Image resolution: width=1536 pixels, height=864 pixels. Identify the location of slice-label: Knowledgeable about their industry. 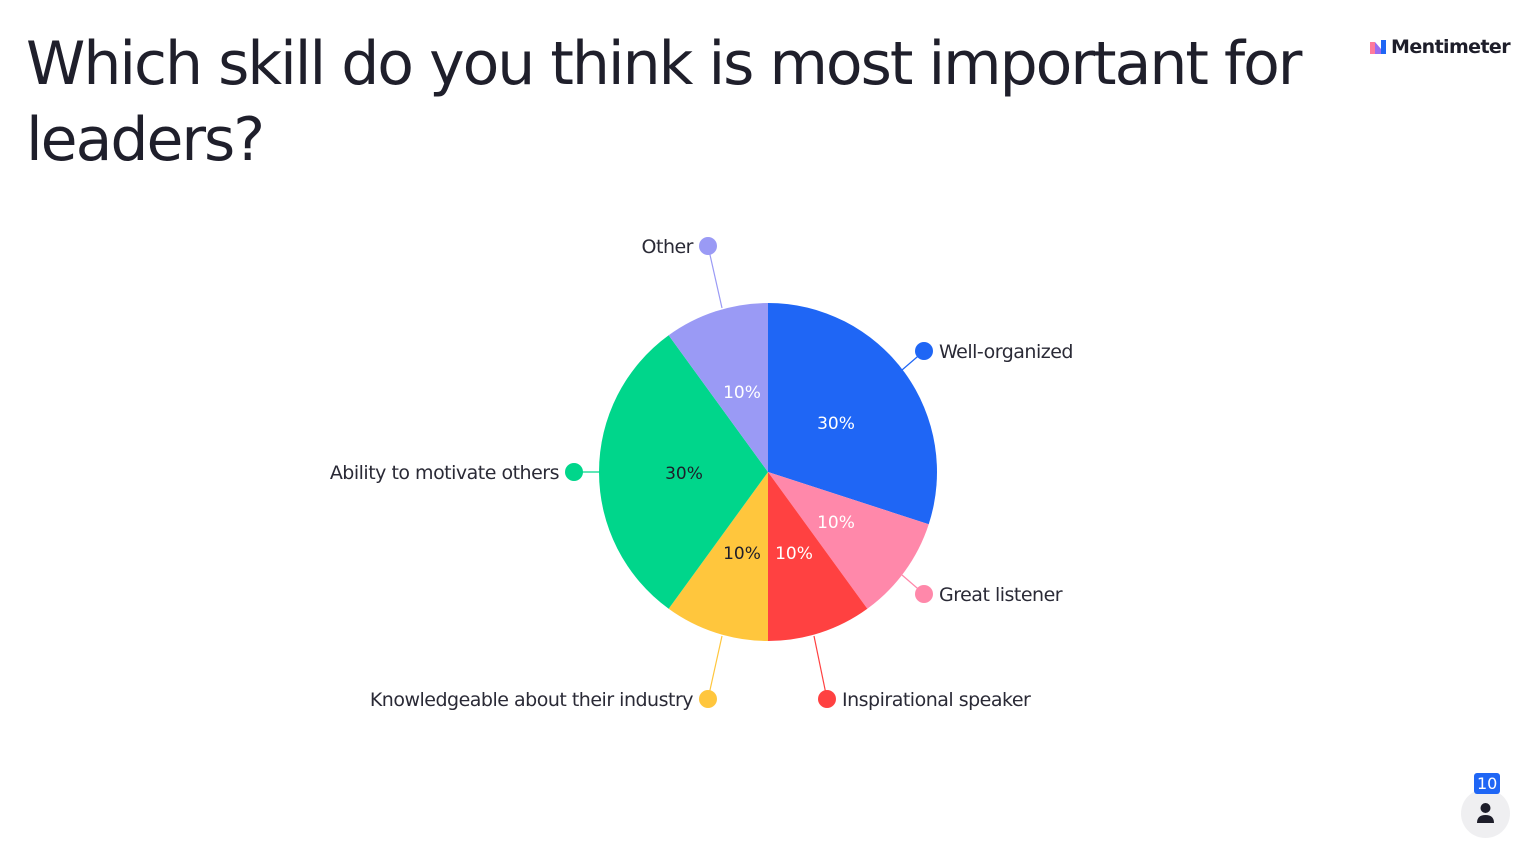
(531, 700).